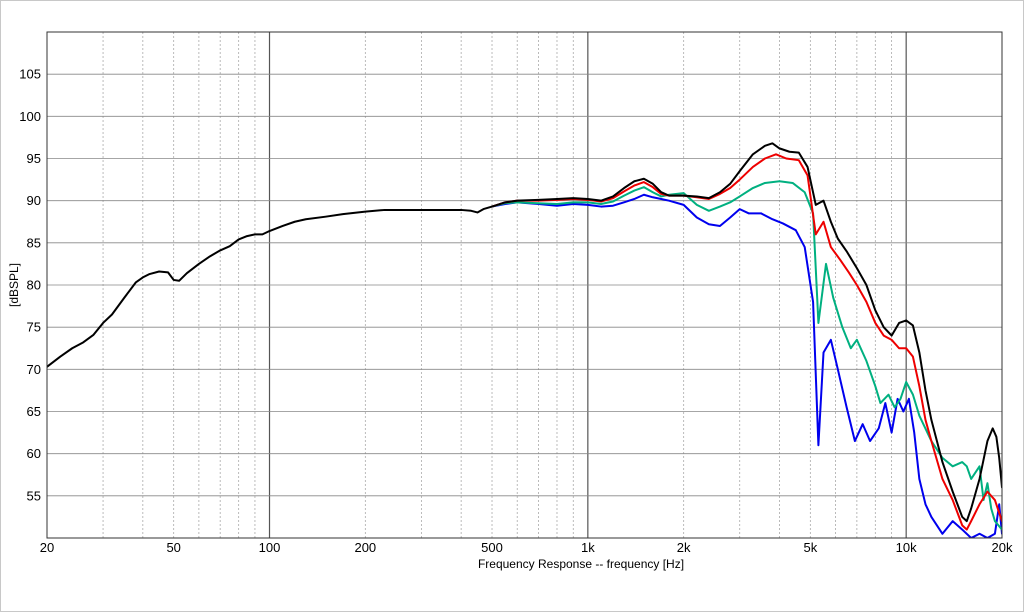 This screenshot has height=612, width=1024. I want to click on y-tick-label: 70, so click(34, 369).